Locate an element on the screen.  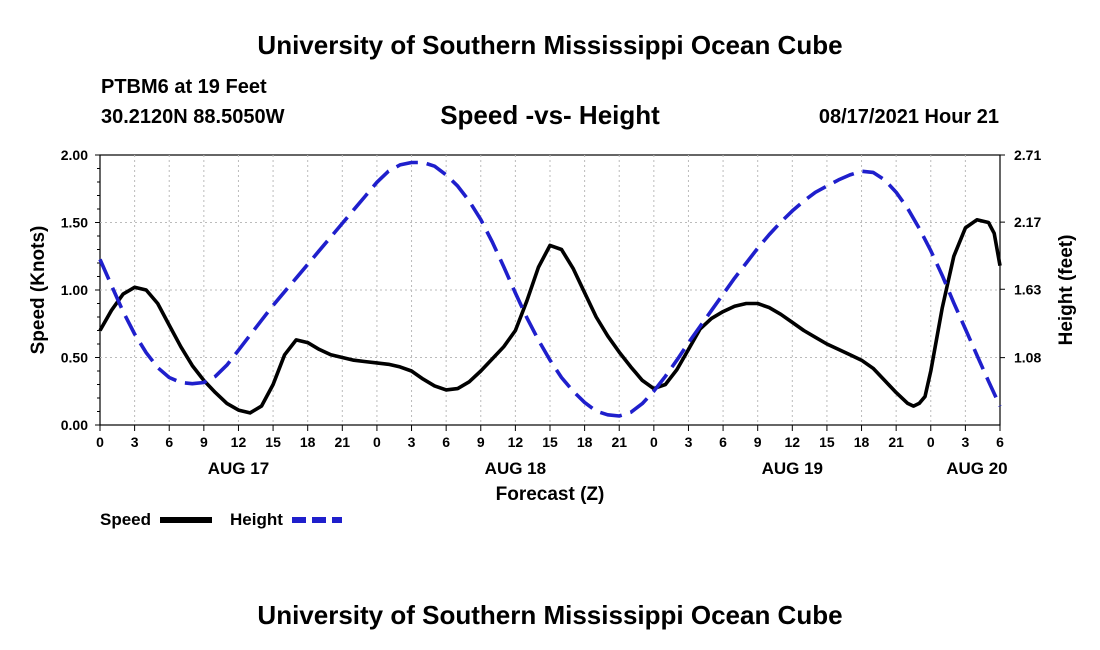
y-tick-label-left: 2.00 is located at coordinates (74, 155).